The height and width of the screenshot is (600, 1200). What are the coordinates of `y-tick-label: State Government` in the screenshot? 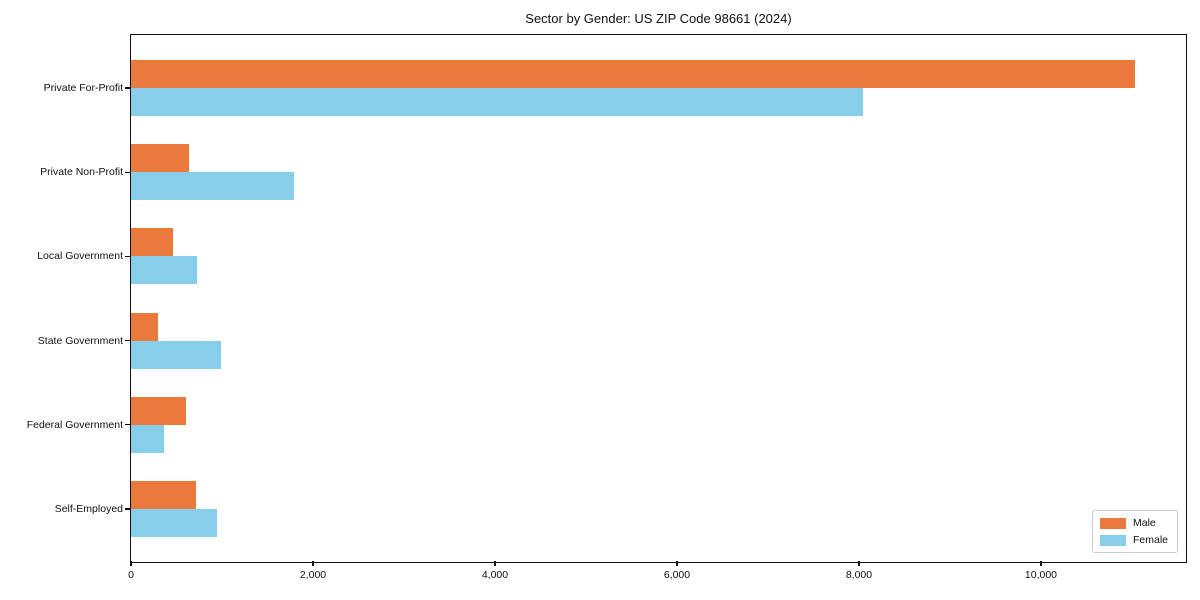 It's located at (80, 340).